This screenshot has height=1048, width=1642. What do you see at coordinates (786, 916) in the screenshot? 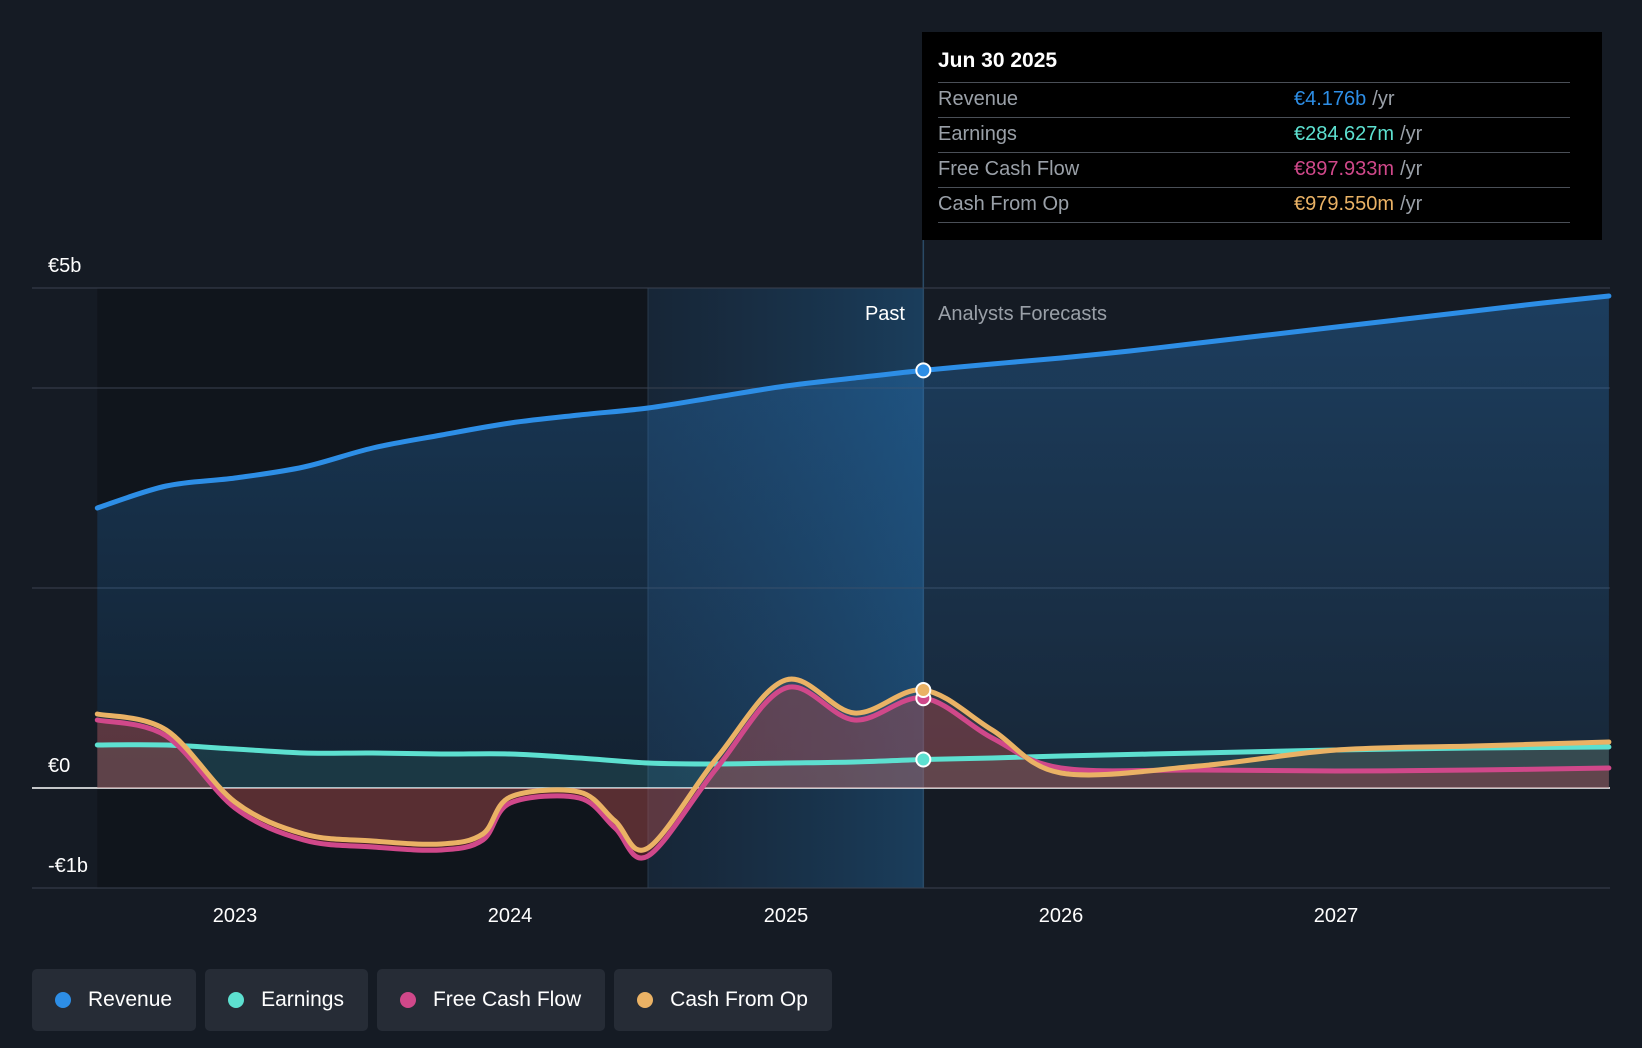
I see `x-tick-2025: 2025` at bounding box center [786, 916].